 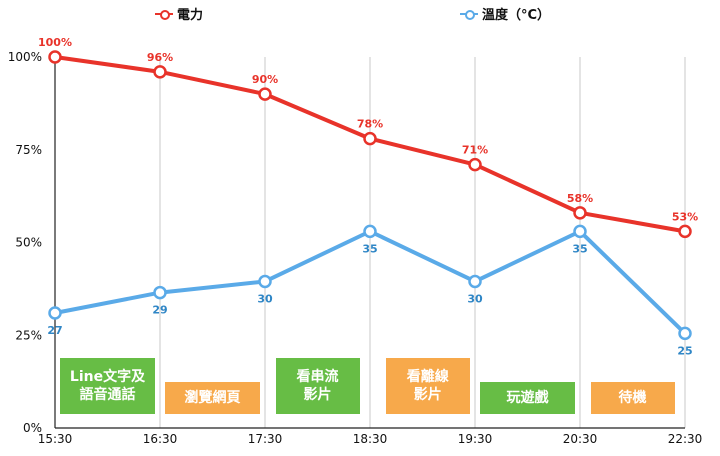 I want to click on legend-label-temperature: 溫度（°C）, so click(x=516, y=15).